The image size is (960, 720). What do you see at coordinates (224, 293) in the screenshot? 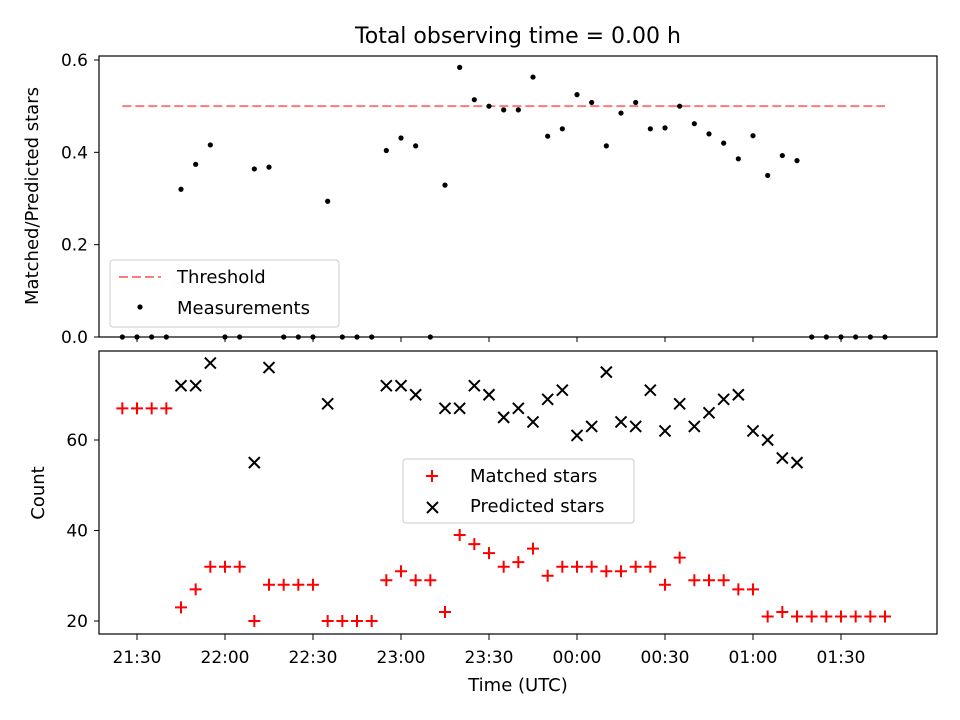
I see `top-legend-box` at bounding box center [224, 293].